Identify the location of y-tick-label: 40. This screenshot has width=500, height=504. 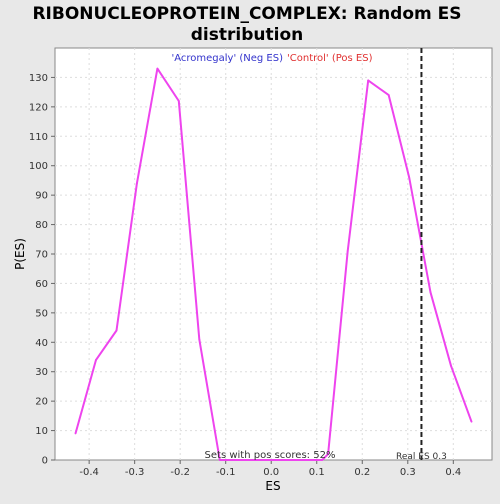
(41, 343).